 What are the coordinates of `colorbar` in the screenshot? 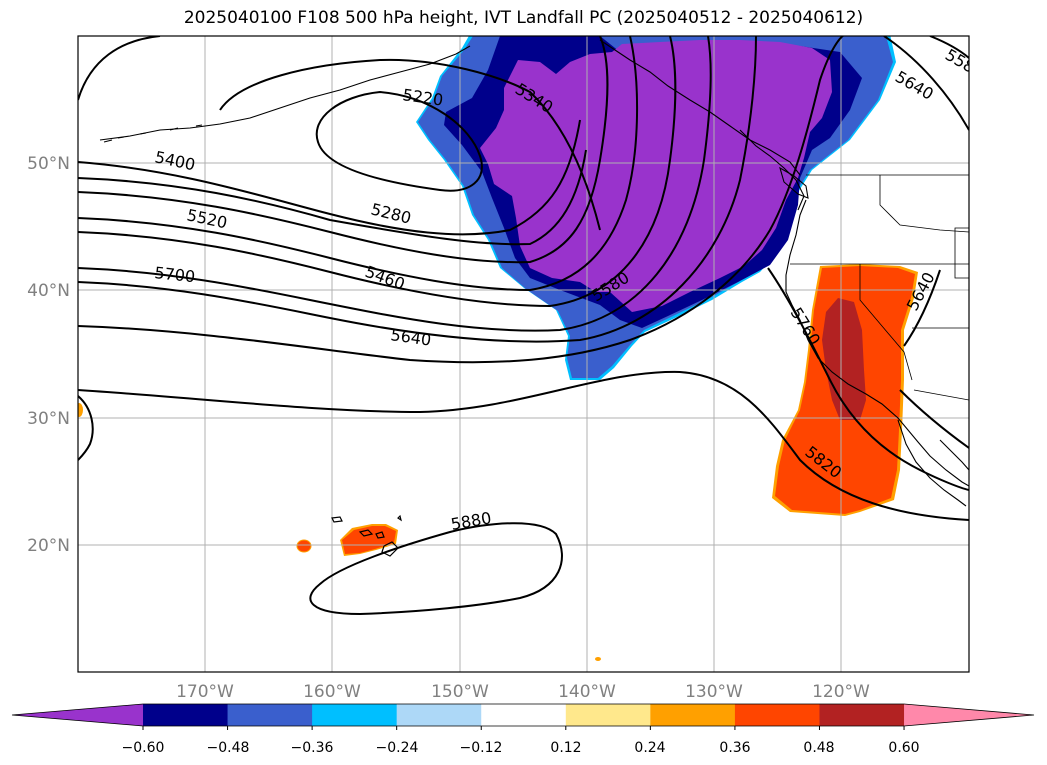 It's located at (523, 716).